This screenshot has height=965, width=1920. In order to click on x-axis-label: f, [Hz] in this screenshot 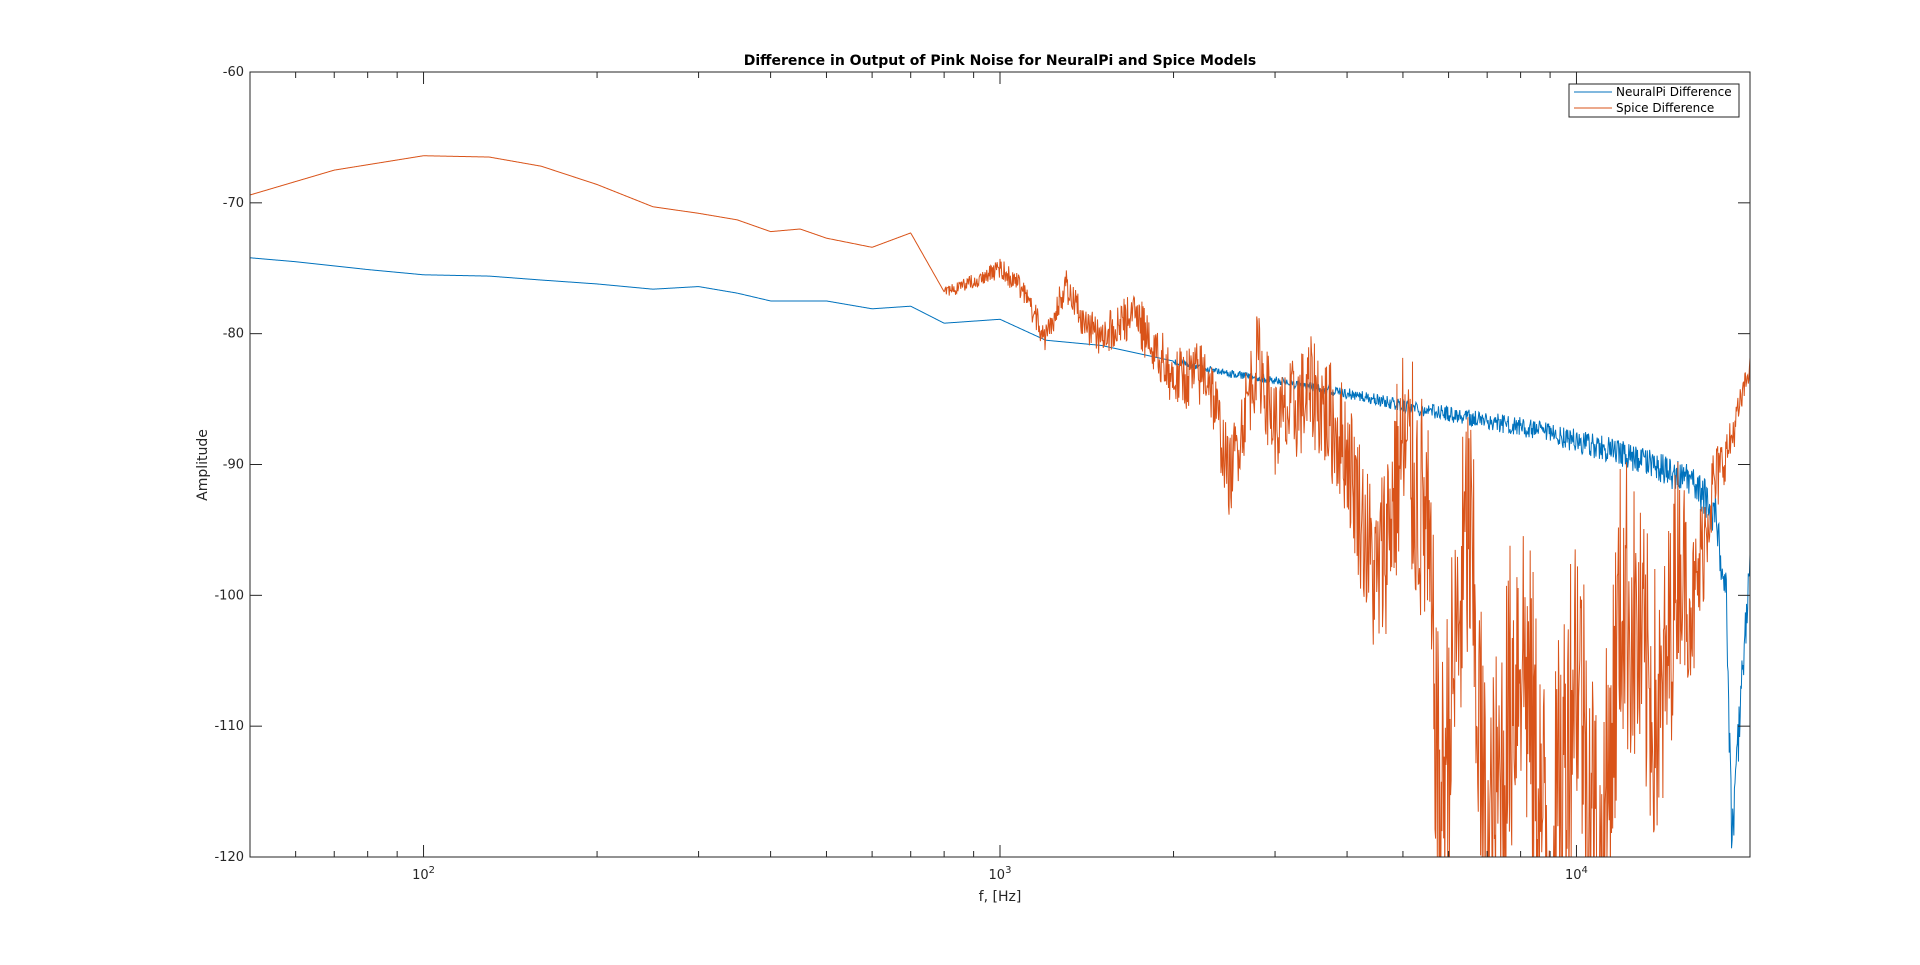, I will do `click(1000, 897)`.